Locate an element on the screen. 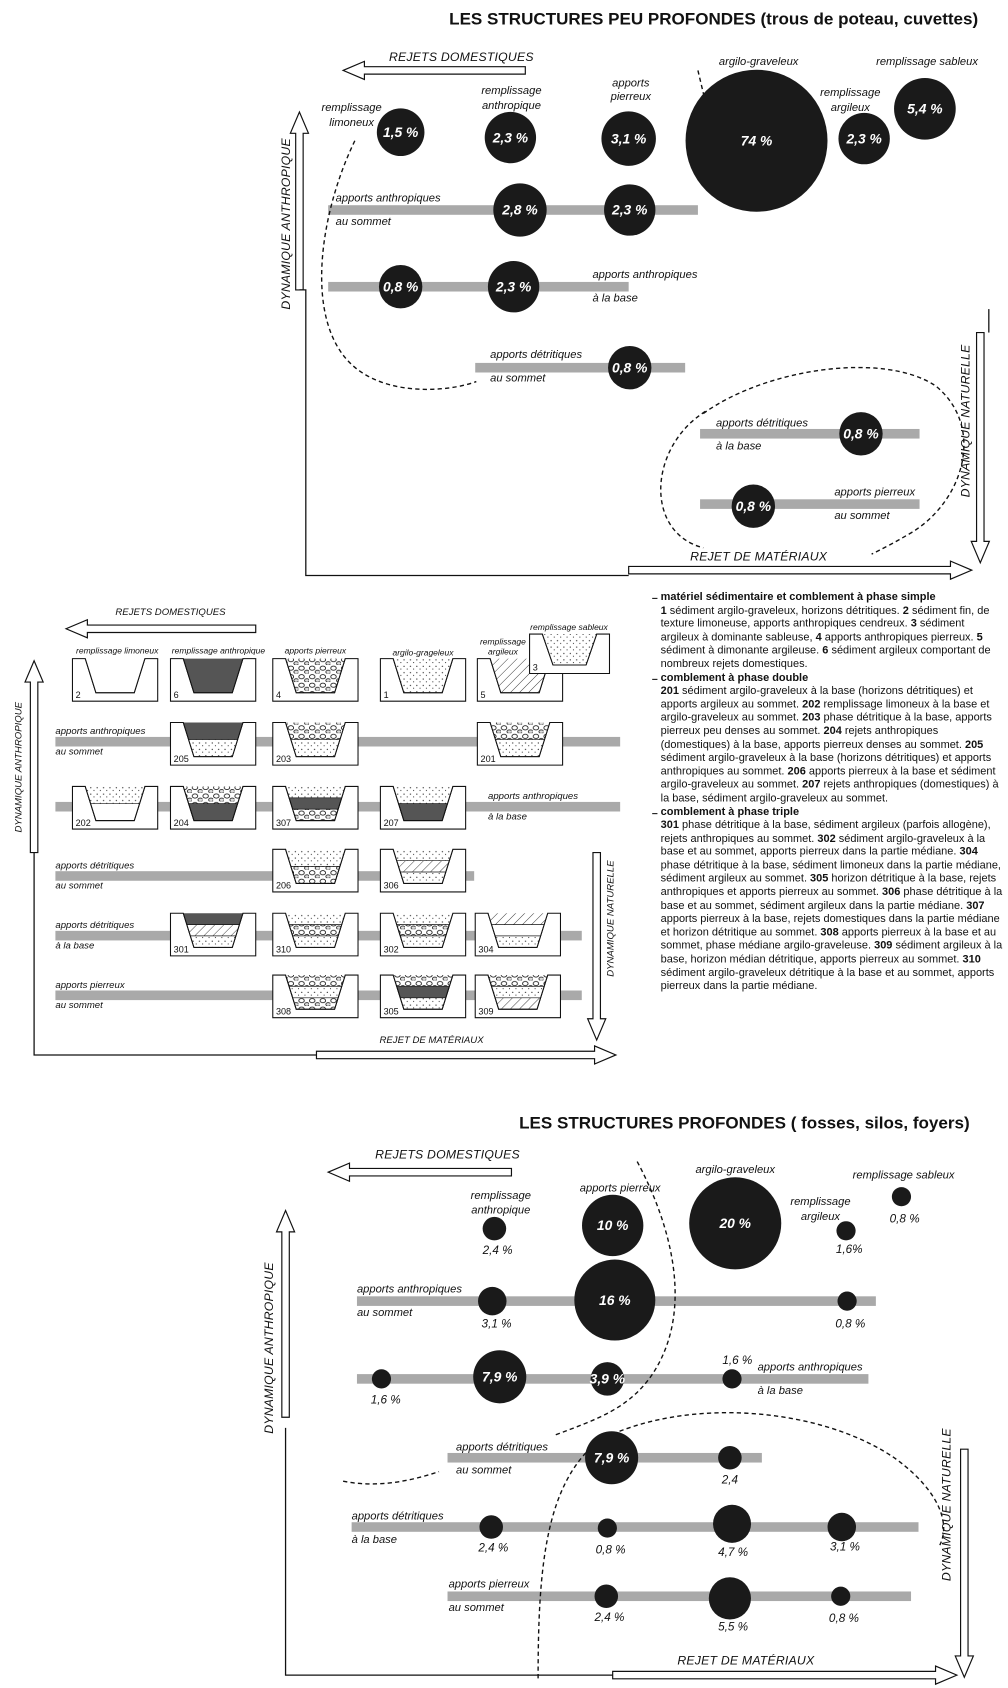  legend-code: 206 is located at coordinates (796, 771).